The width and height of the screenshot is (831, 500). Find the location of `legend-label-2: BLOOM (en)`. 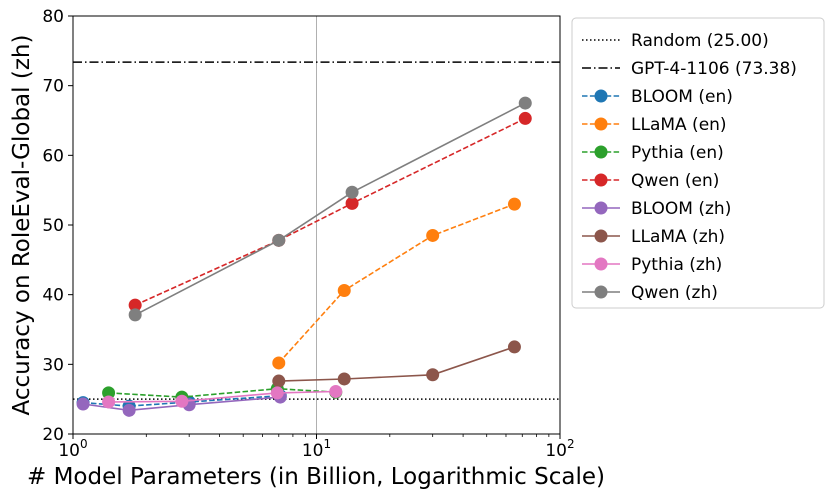

legend-label-2: BLOOM (en) is located at coordinates (682, 97).